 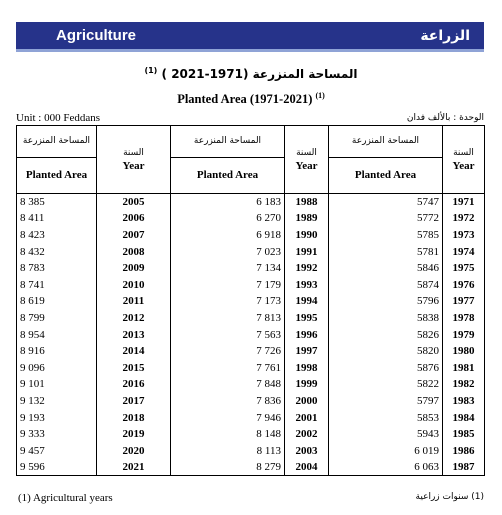 I want to click on table-title-ar: المساحة المنزرعة (1971-2021 ) (1), so click(x=251, y=73).